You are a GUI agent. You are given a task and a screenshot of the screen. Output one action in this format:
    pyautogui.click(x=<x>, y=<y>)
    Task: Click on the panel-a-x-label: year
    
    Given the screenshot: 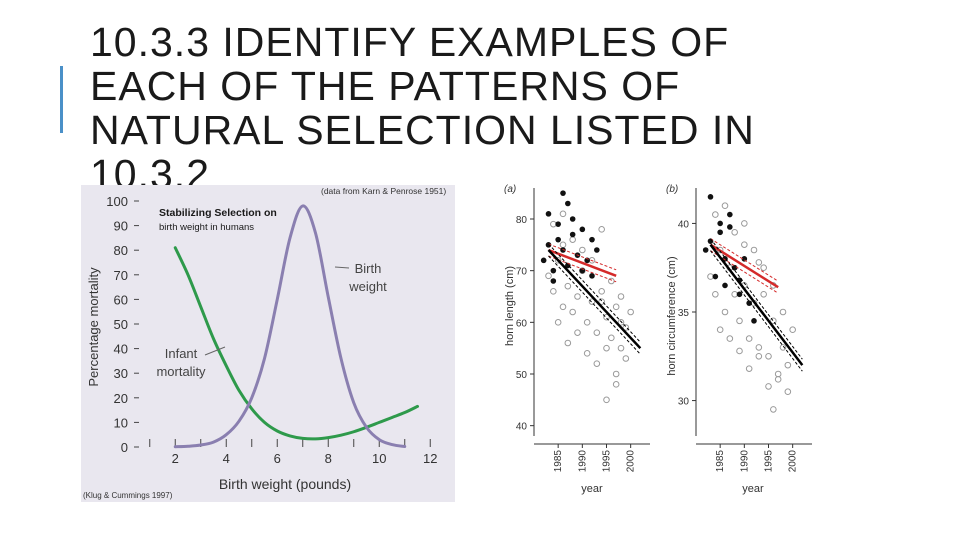 What is the action you would take?
    pyautogui.click(x=592, y=489)
    